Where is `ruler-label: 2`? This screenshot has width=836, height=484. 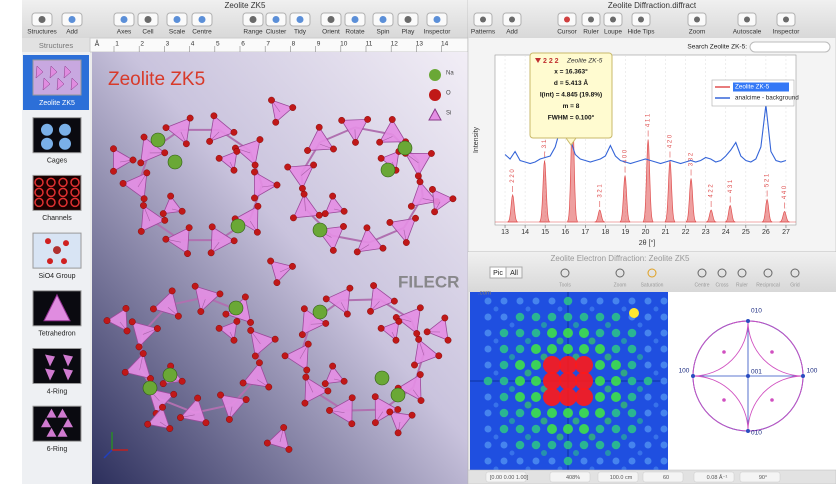
ruler-label: 2 is located at coordinates (142, 44).